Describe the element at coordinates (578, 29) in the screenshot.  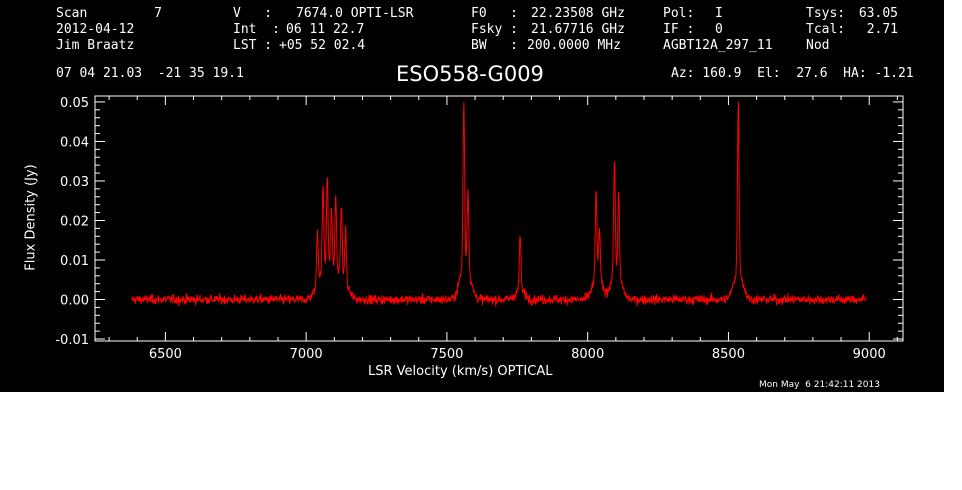
I see `fsky-value: 21.67716 GHz` at that location.